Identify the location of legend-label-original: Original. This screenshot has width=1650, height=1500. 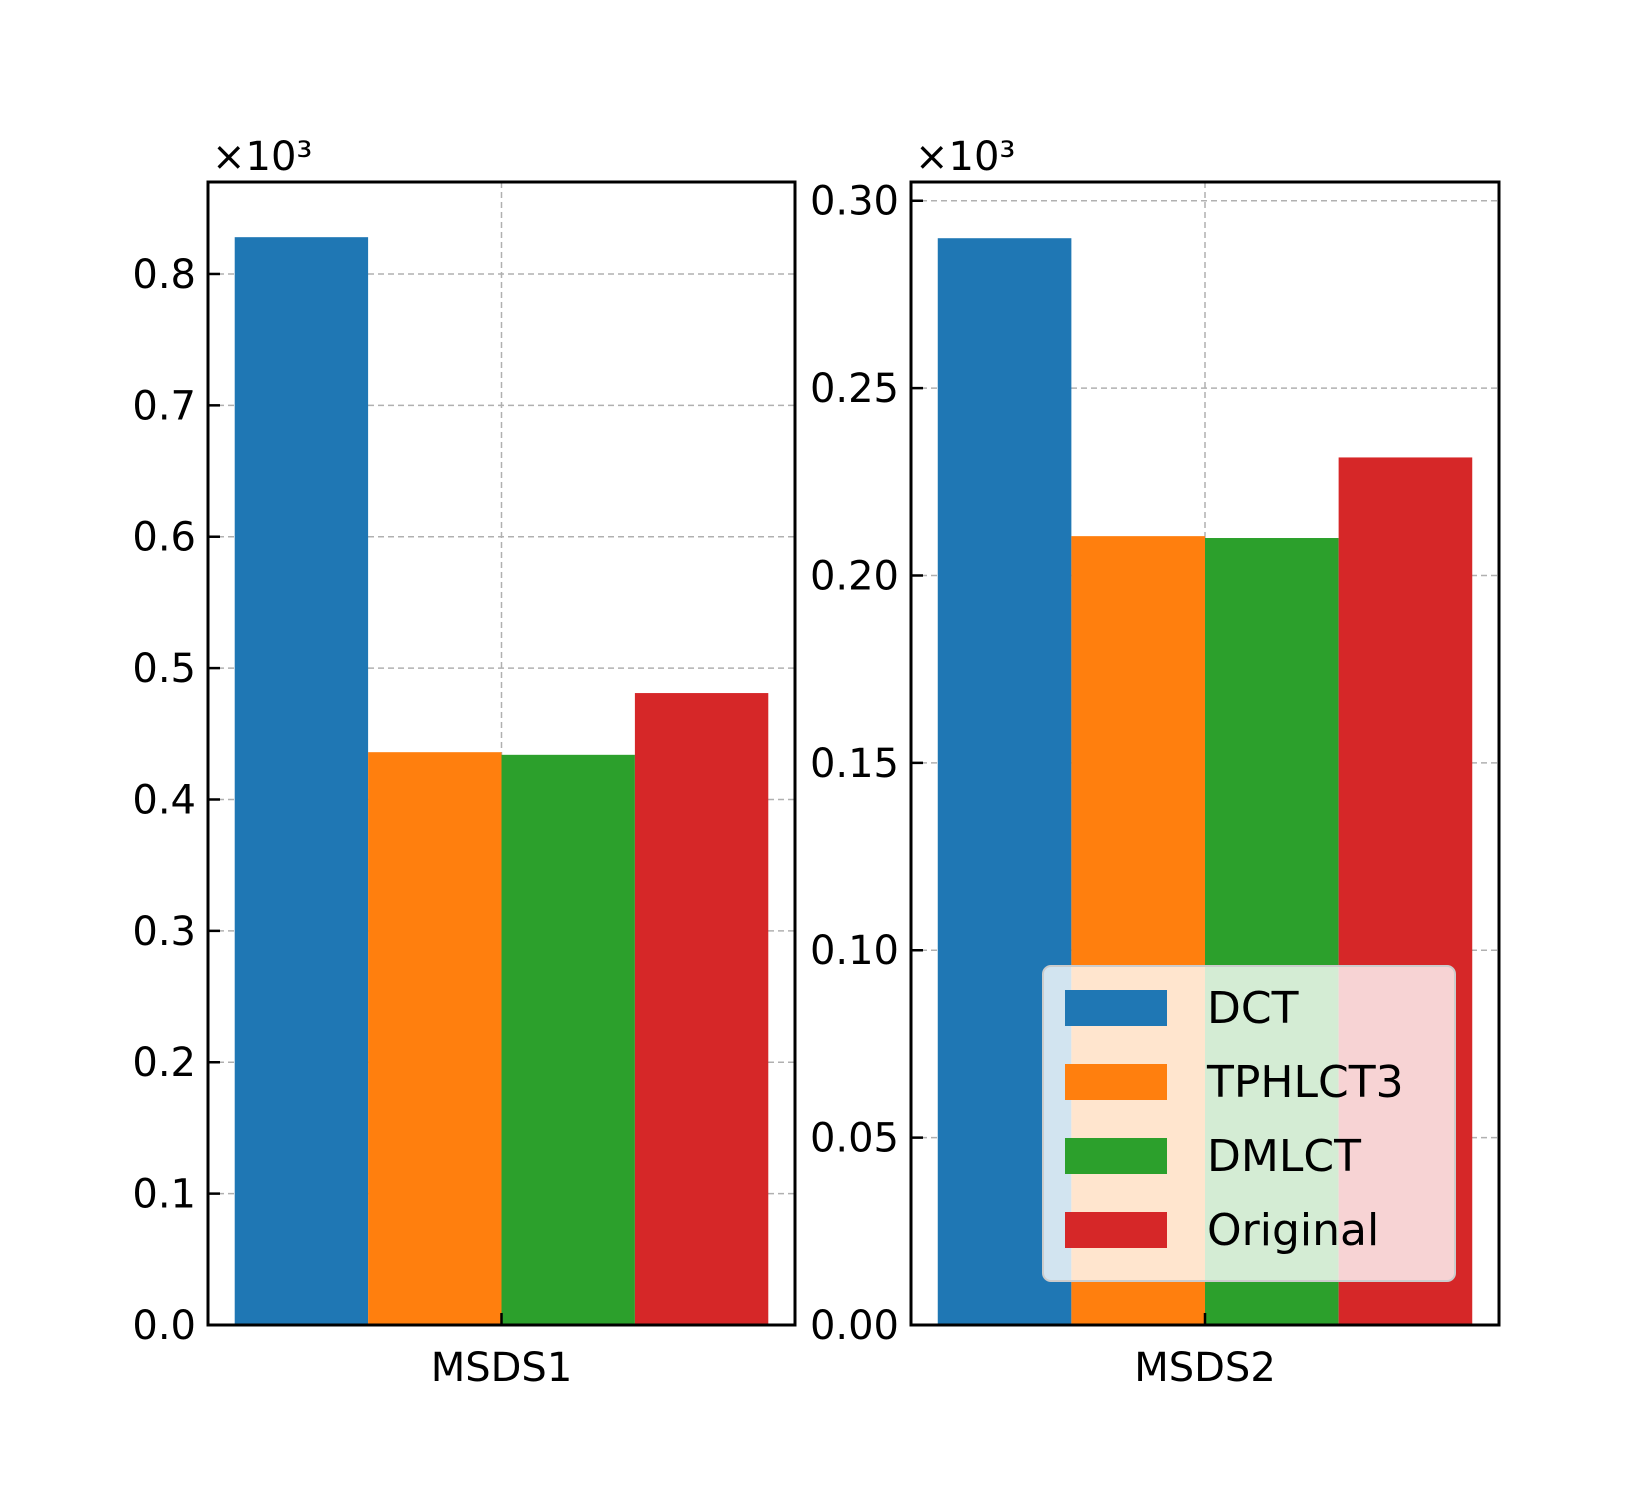
(1293, 1230).